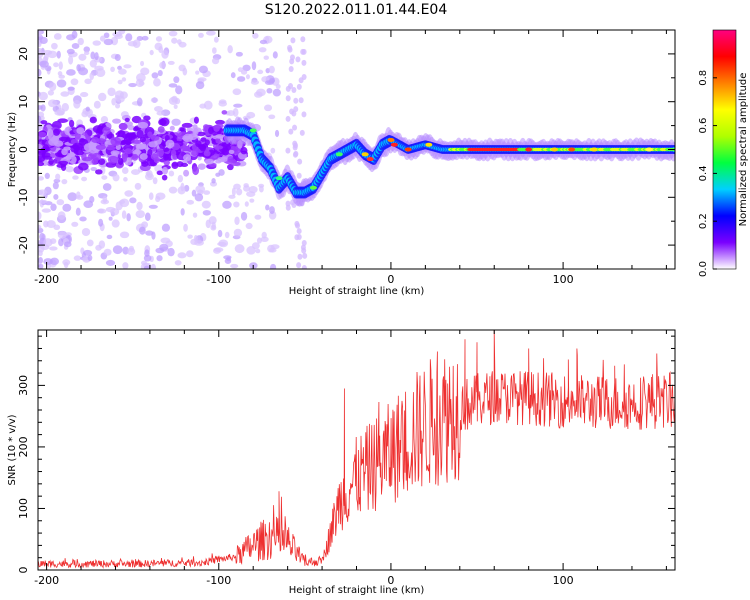 This screenshot has height=600, width=750. Describe the element at coordinates (23, 508) in the screenshot. I see `y-tick-label: 100` at that location.